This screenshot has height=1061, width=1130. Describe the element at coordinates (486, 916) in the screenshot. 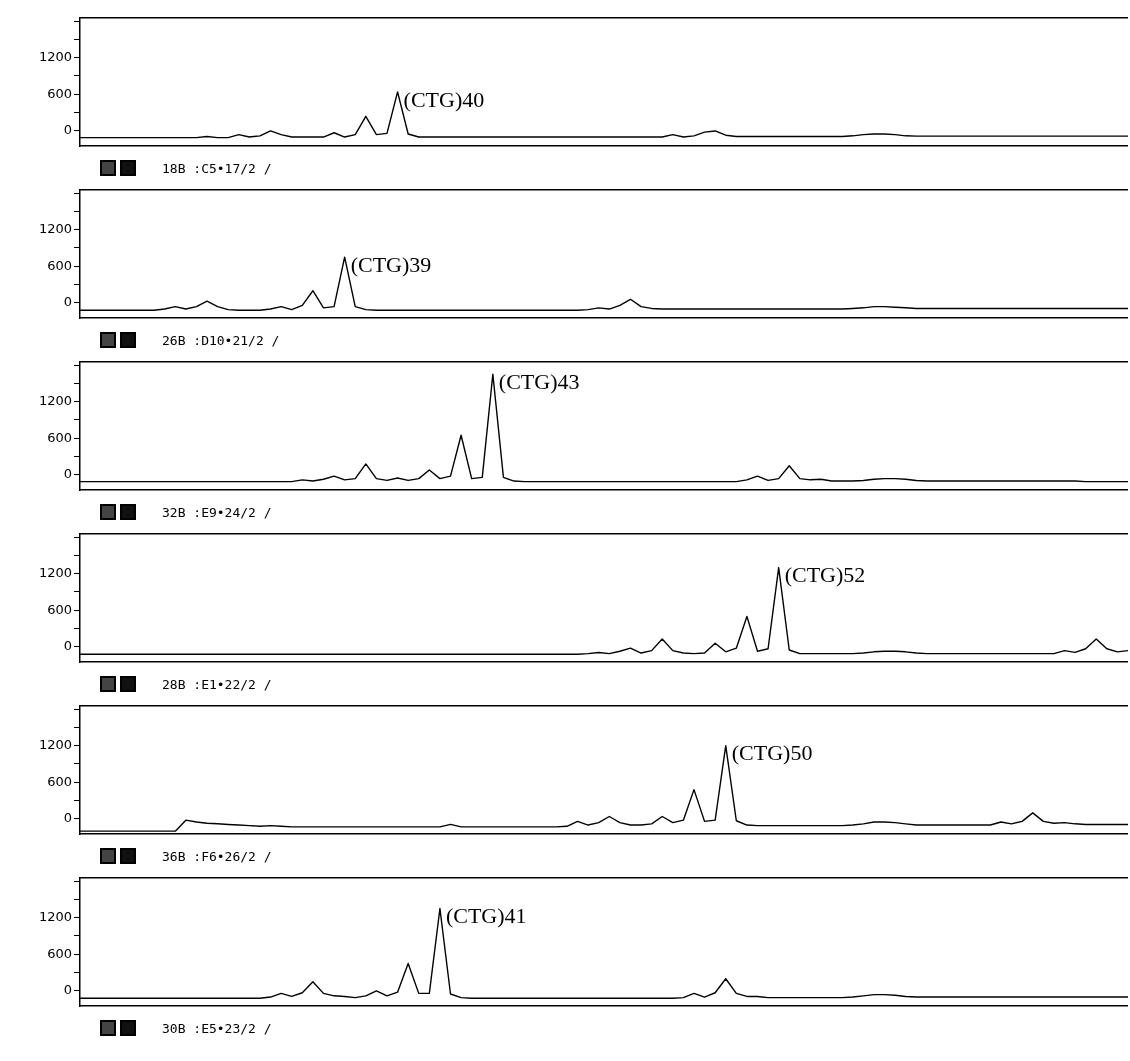

I see `annotation: (CTG)41` at that location.